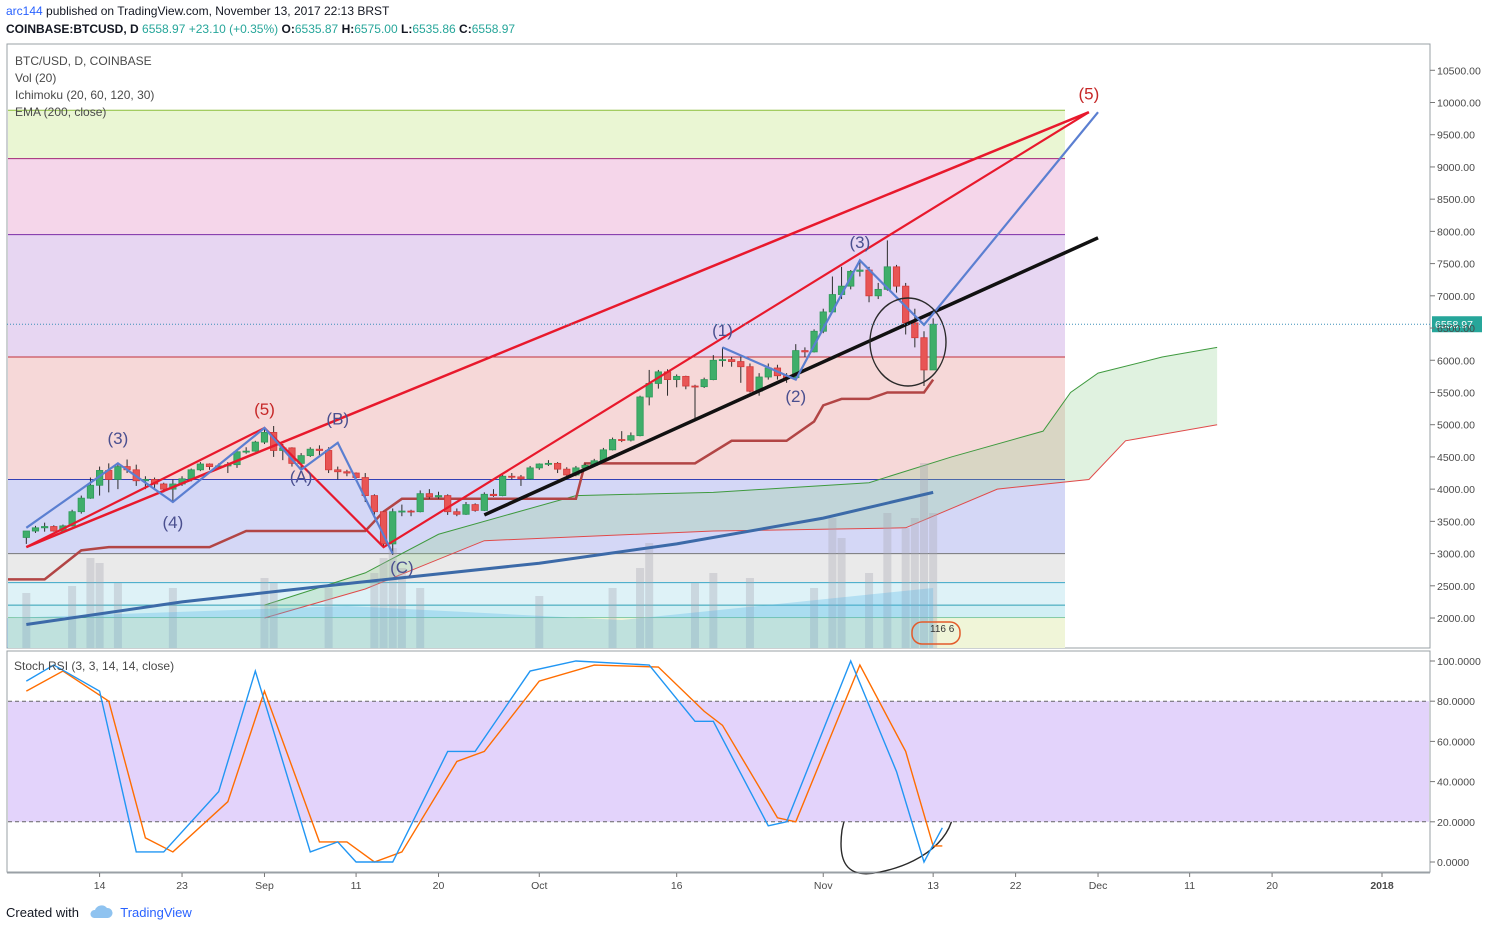 The height and width of the screenshot is (931, 1494). I want to click on stoch-rsi-legend: Stoch RSI (3, 3, 14, 14, close), so click(94, 666).